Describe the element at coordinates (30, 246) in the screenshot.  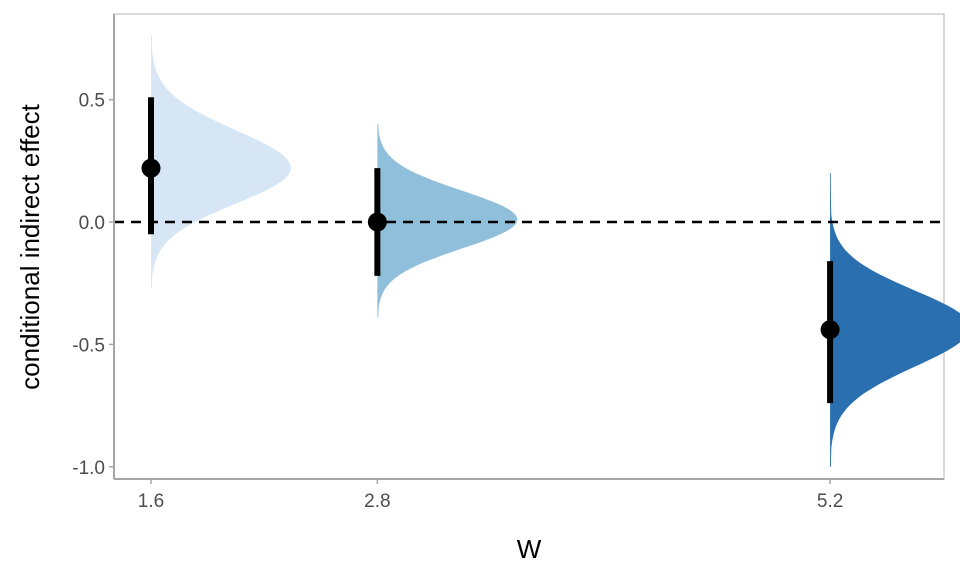
I see `y-axis-title: conditional indirect effect` at that location.